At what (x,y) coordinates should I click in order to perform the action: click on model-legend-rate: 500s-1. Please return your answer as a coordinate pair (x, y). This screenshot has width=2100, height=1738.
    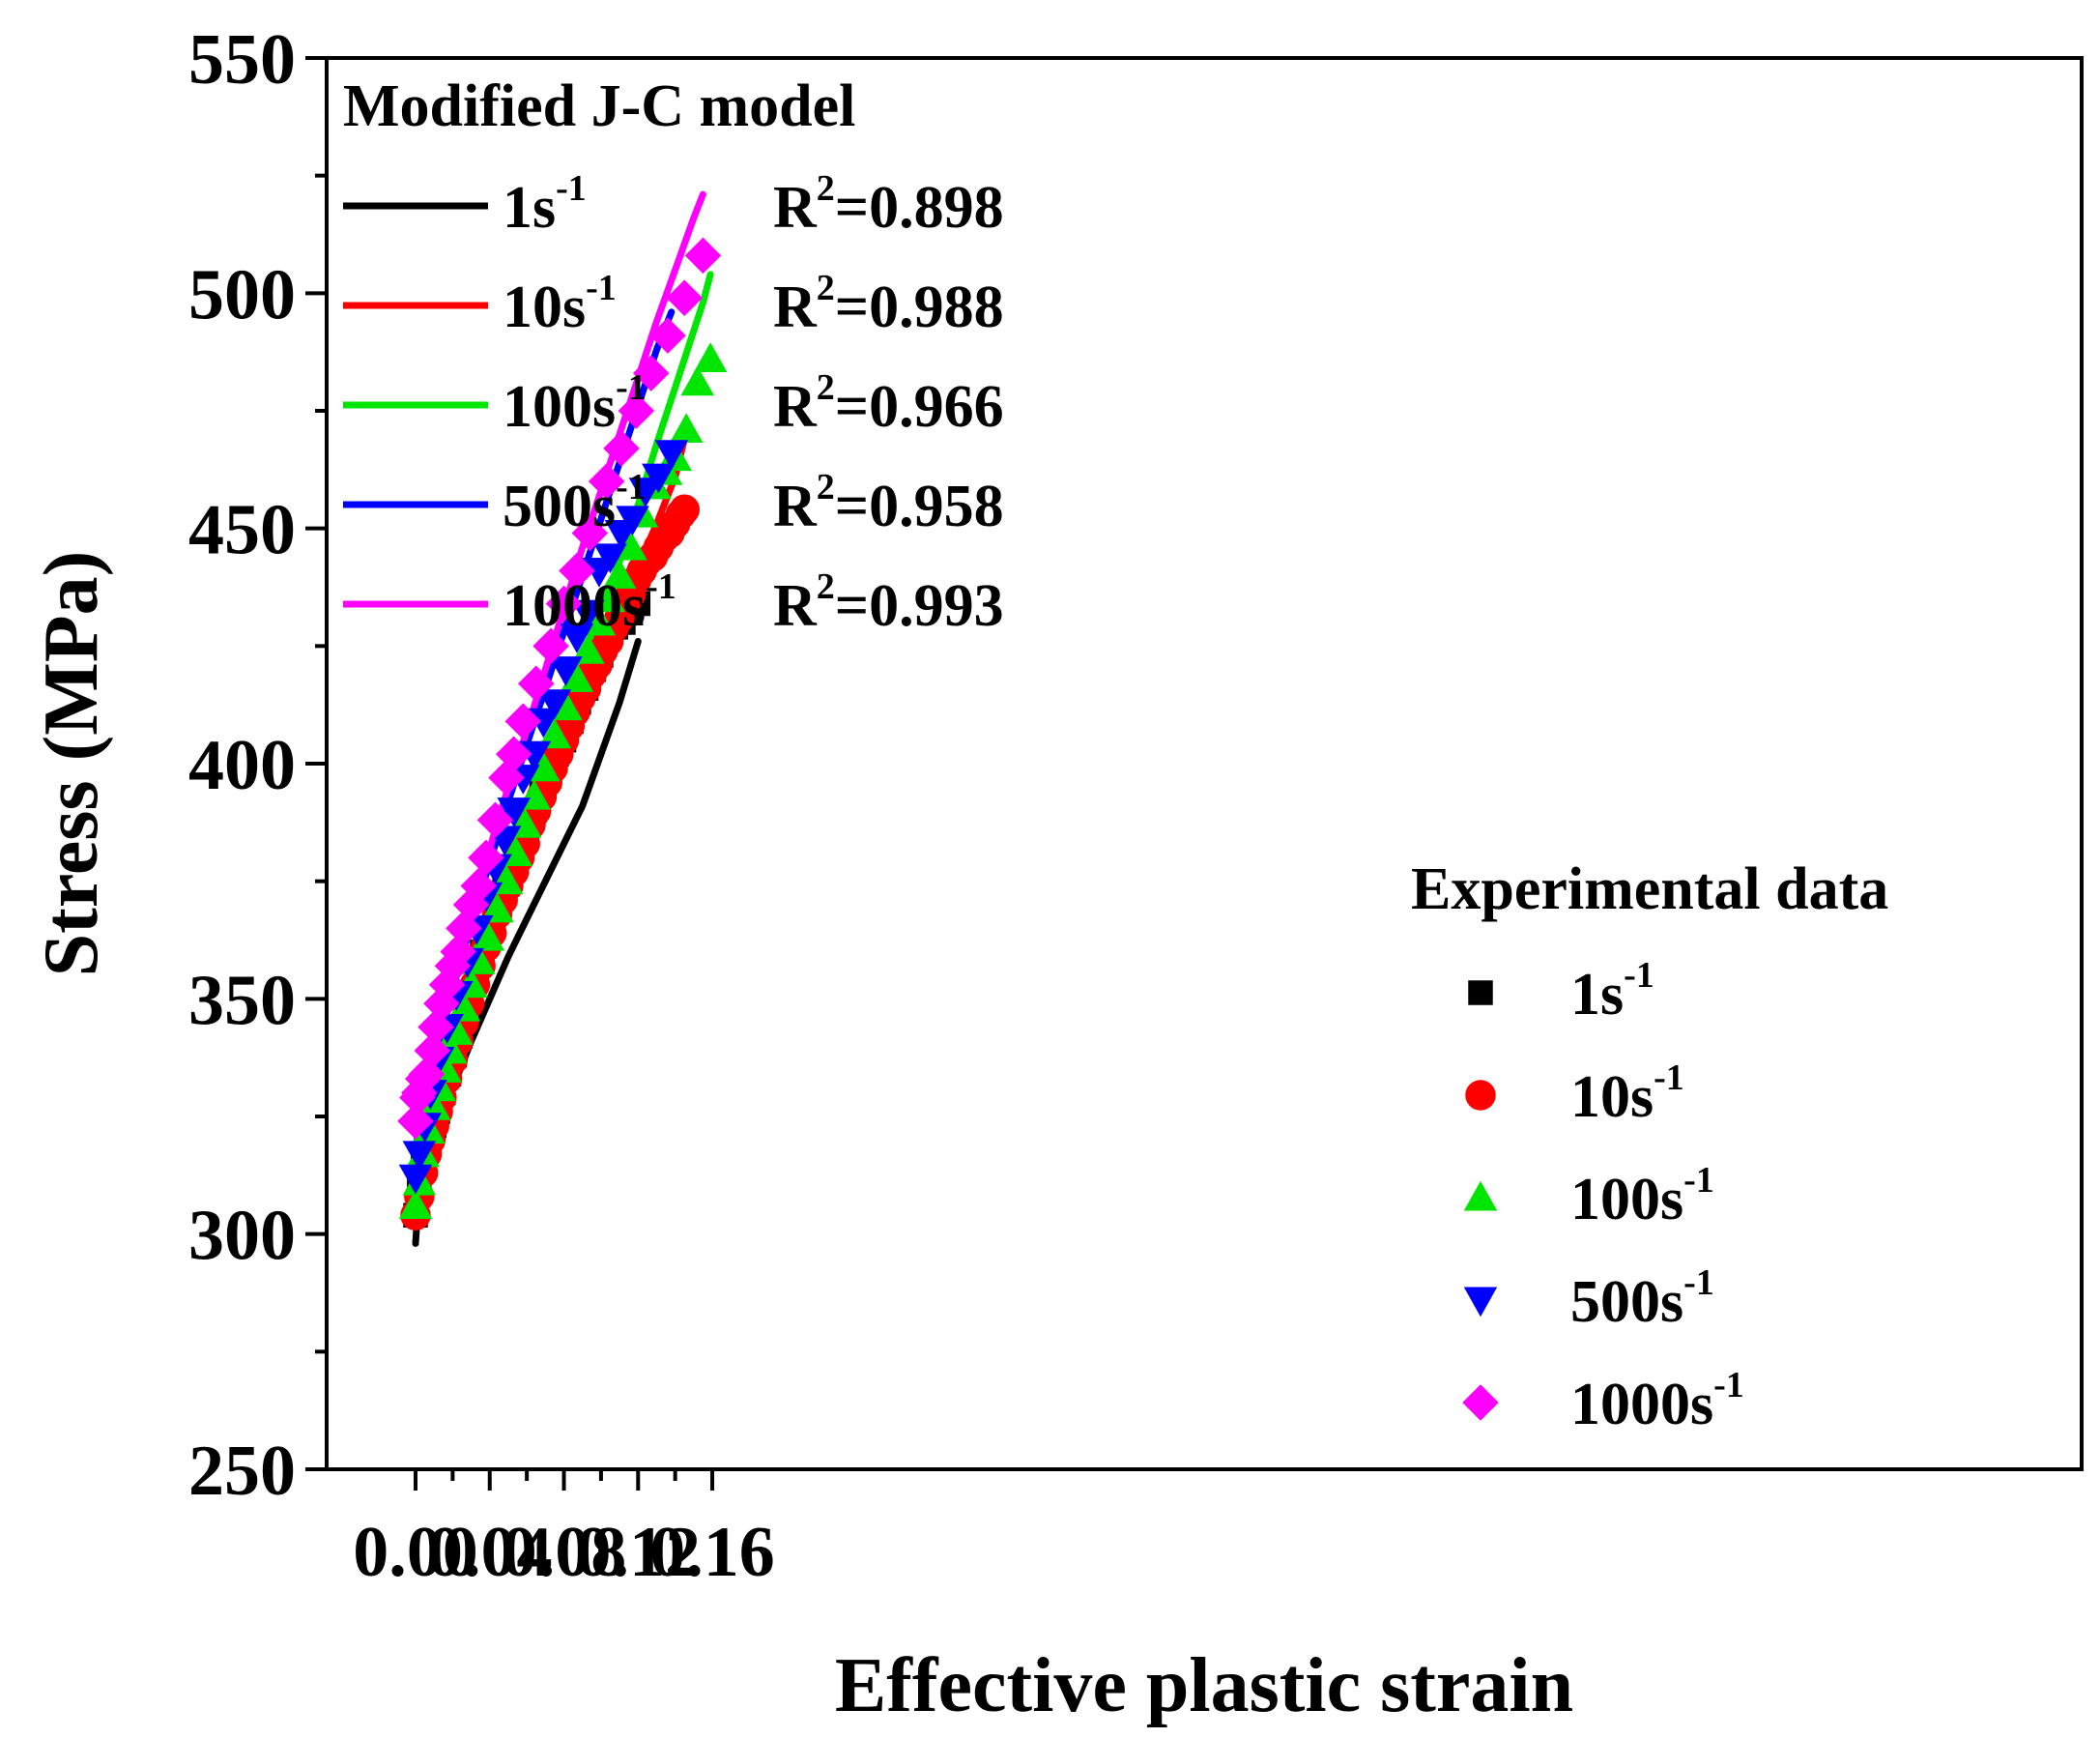
    Looking at the image, I should click on (575, 503).